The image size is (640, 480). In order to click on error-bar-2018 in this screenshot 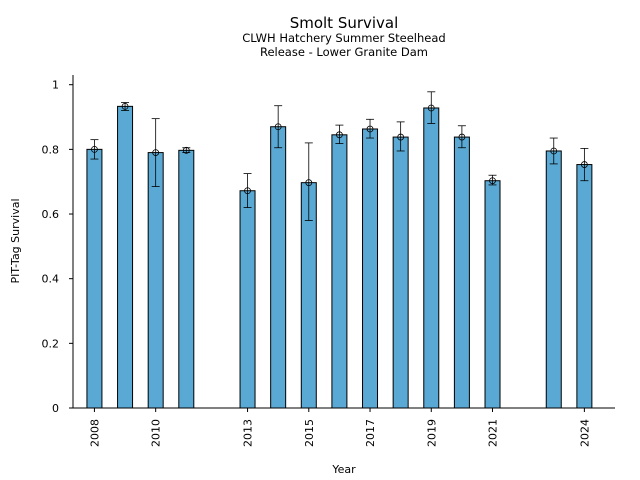, I will do `click(400, 136)`.